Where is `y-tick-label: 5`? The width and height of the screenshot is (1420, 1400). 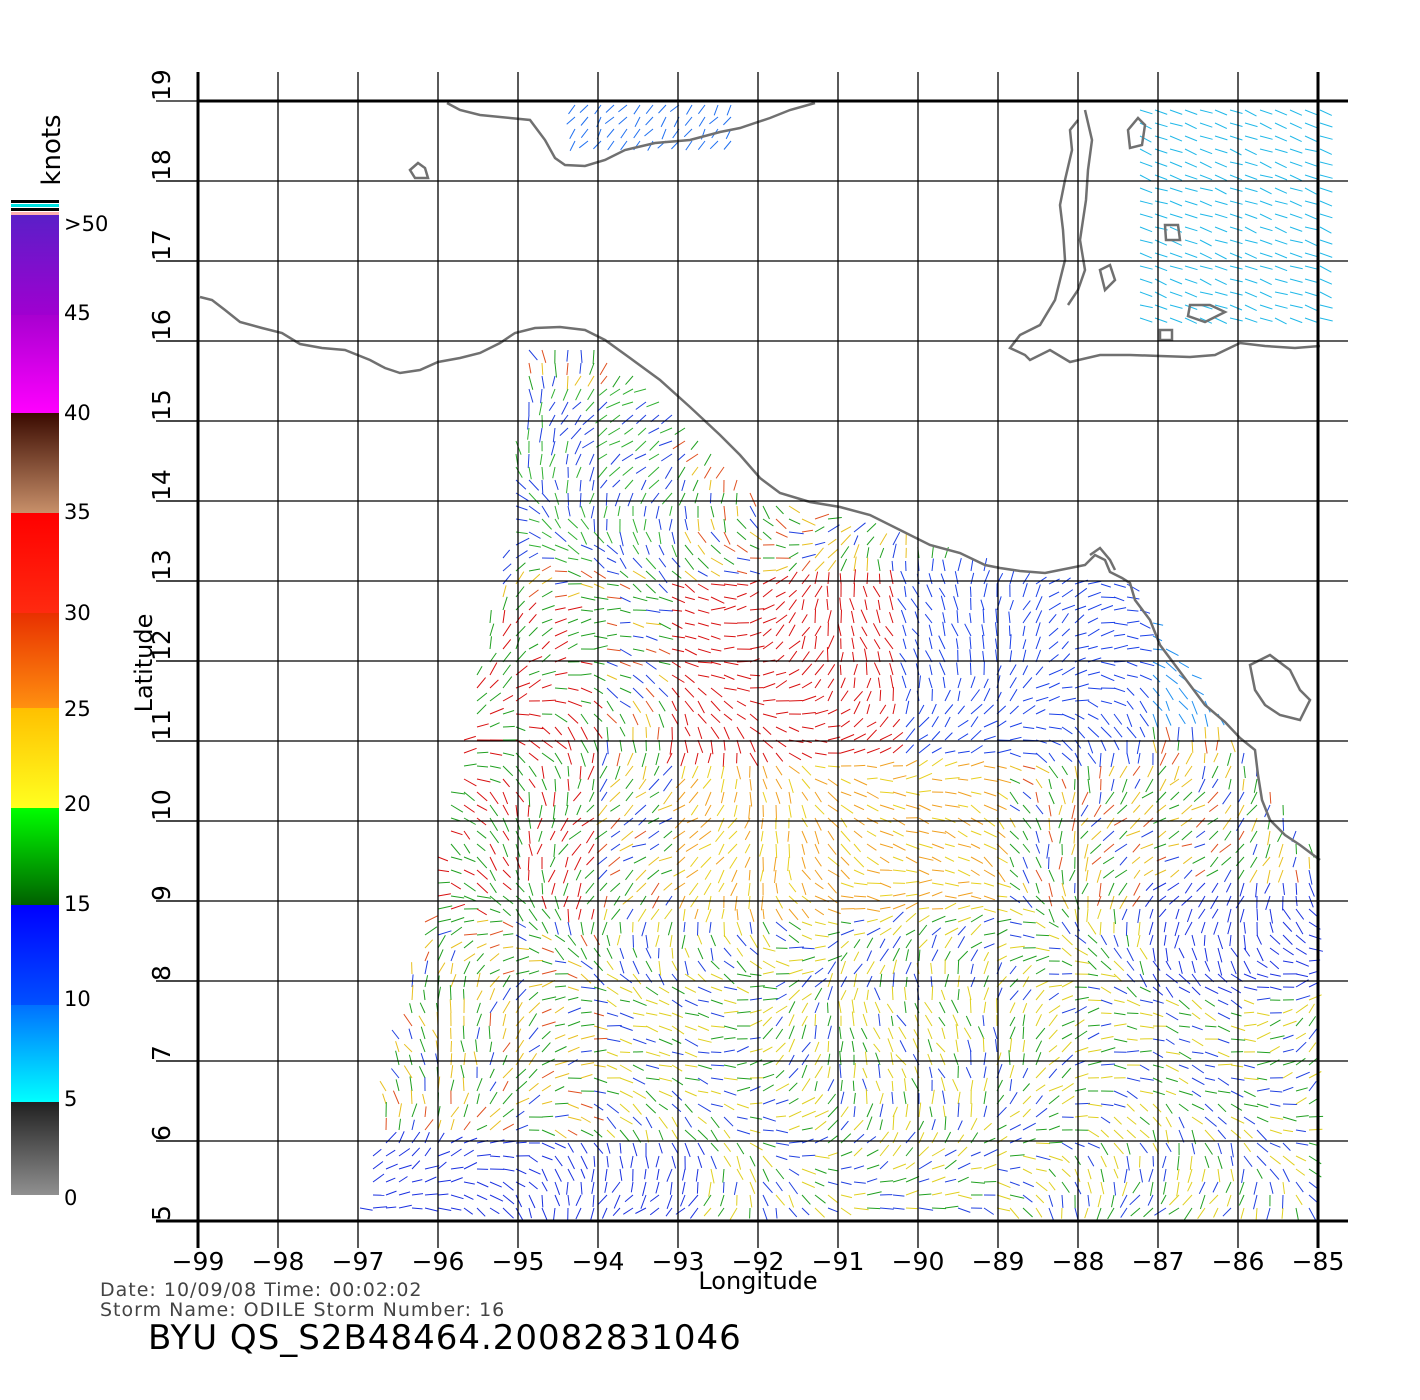 y-tick-label: 5 is located at coordinates (161, 1213).